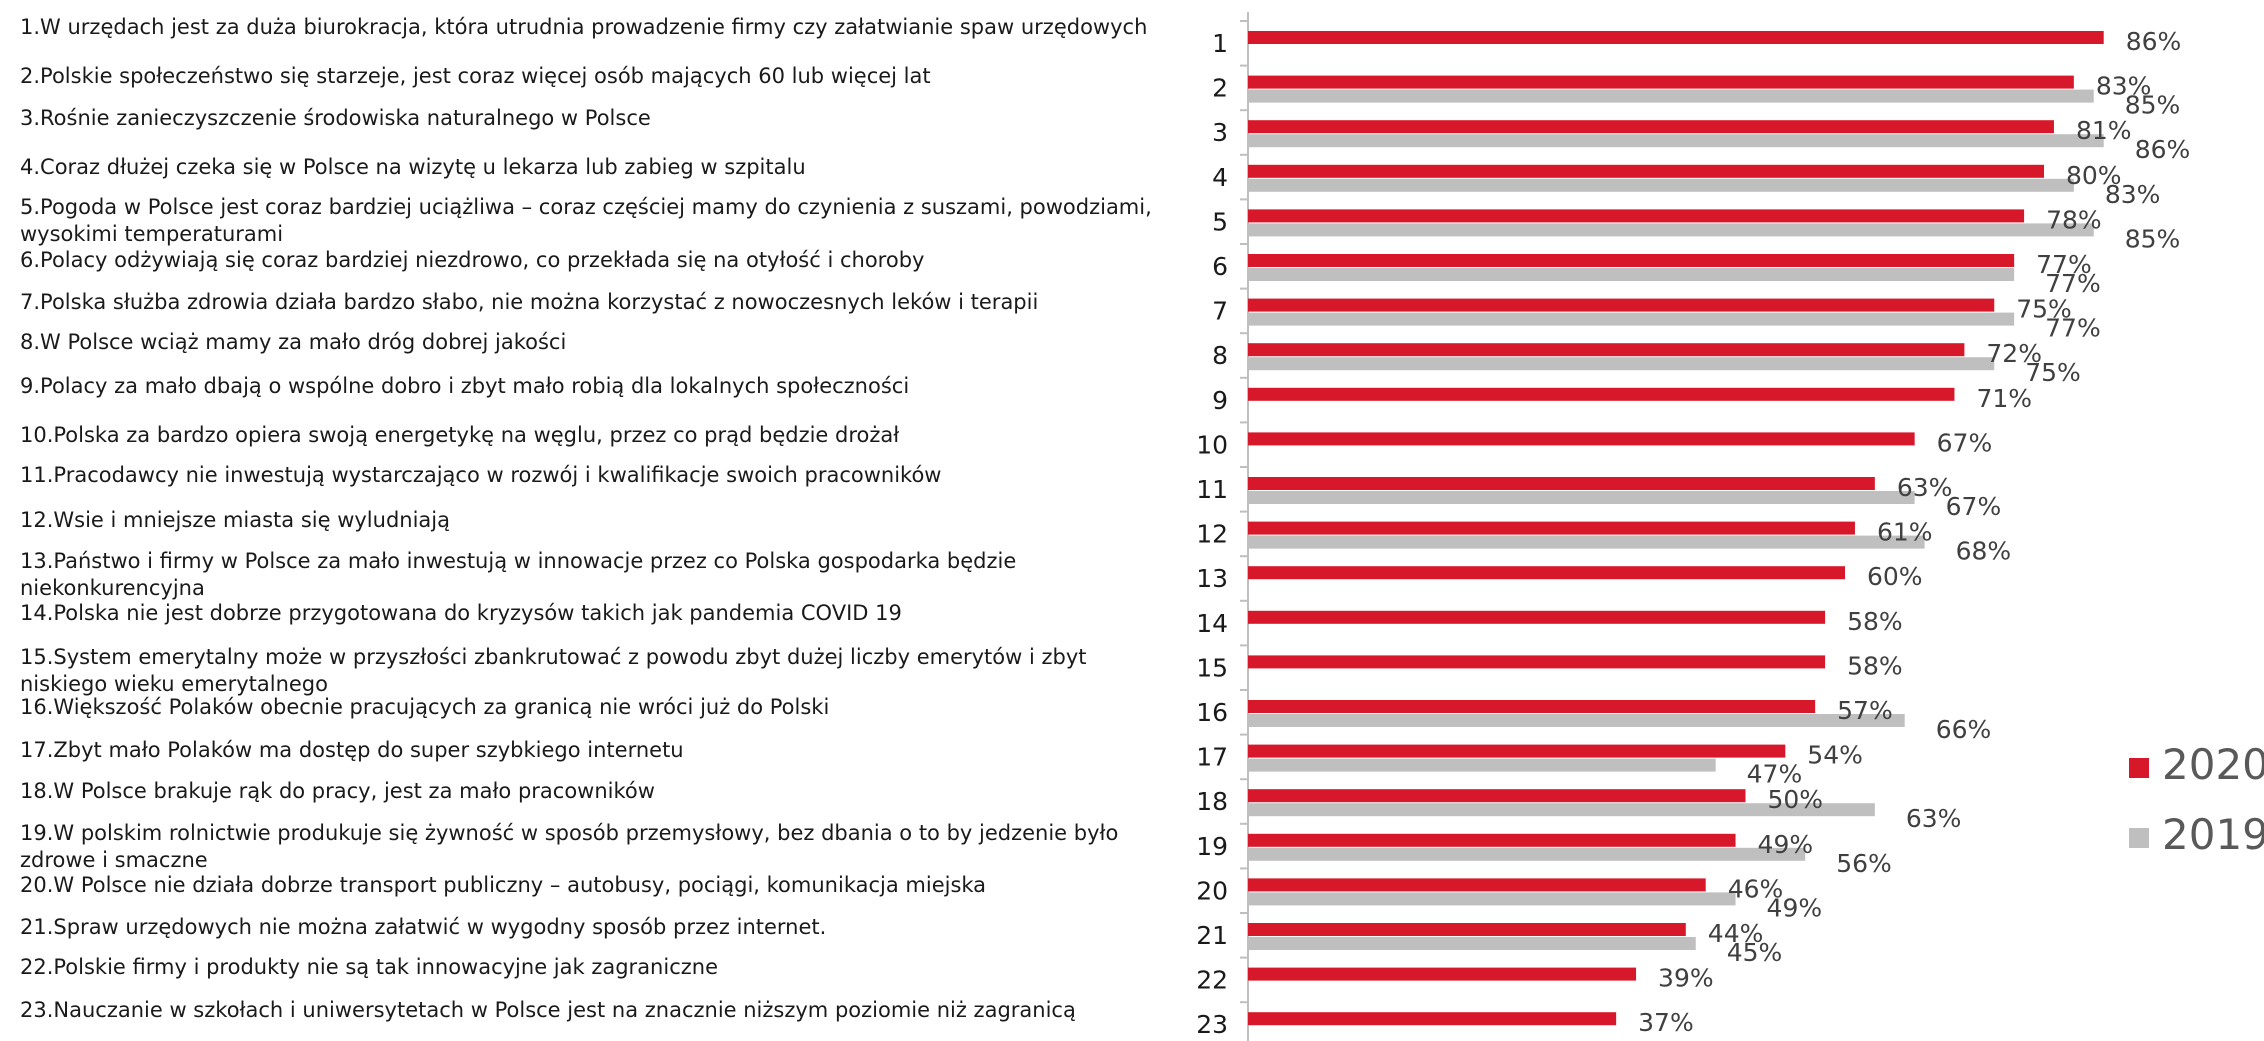  I want to click on category-label: 18, so click(1212, 801).